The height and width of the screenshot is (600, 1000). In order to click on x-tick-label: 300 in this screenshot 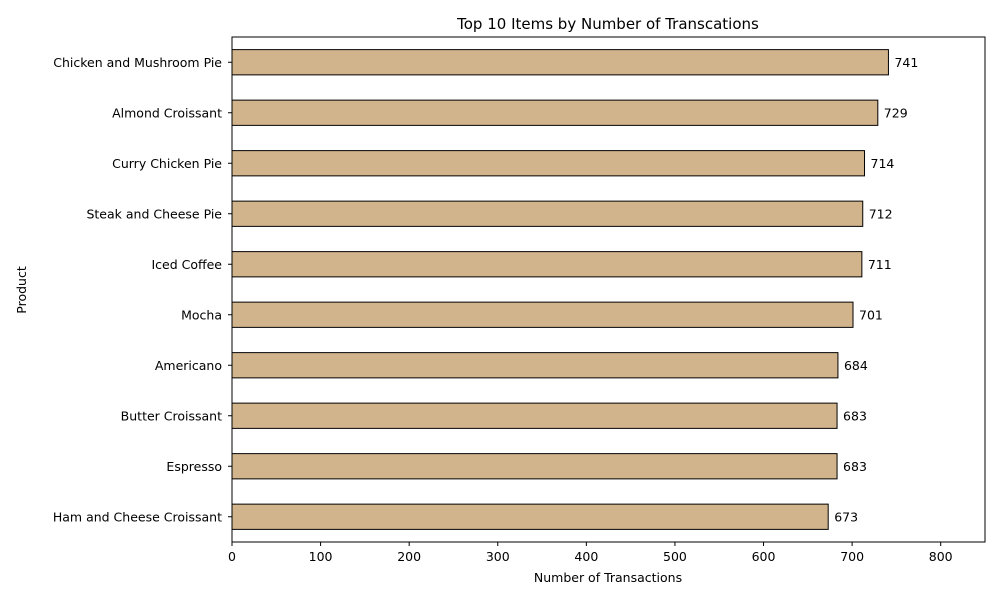, I will do `click(498, 556)`.